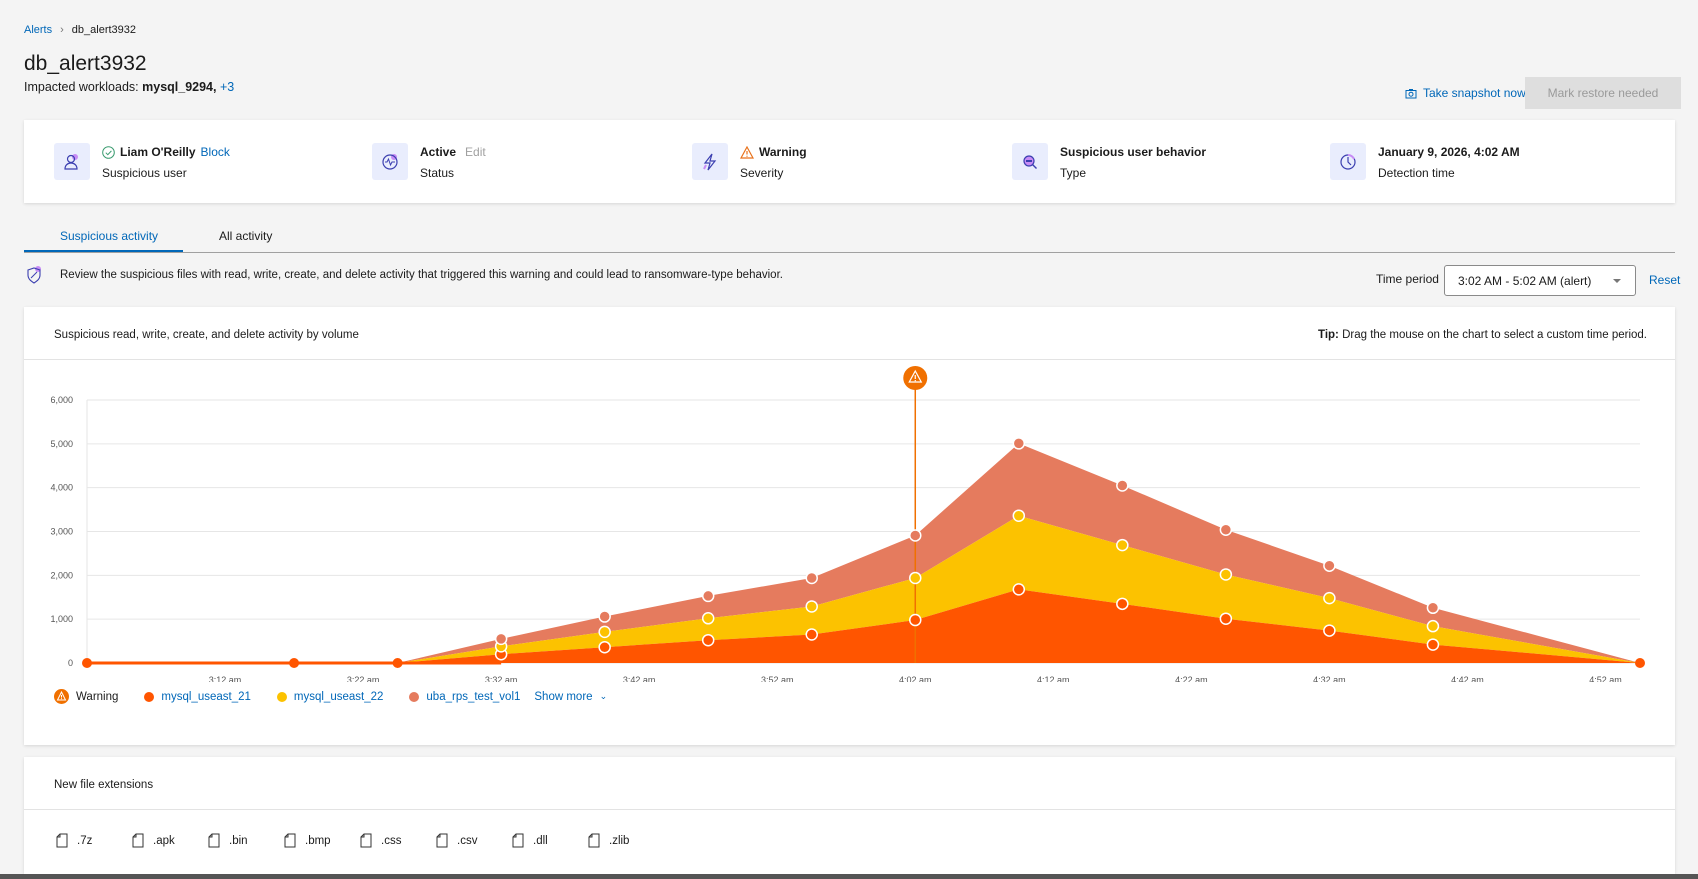  What do you see at coordinates (849, 783) in the screenshot?
I see `extensions-header: New file extensions` at bounding box center [849, 783].